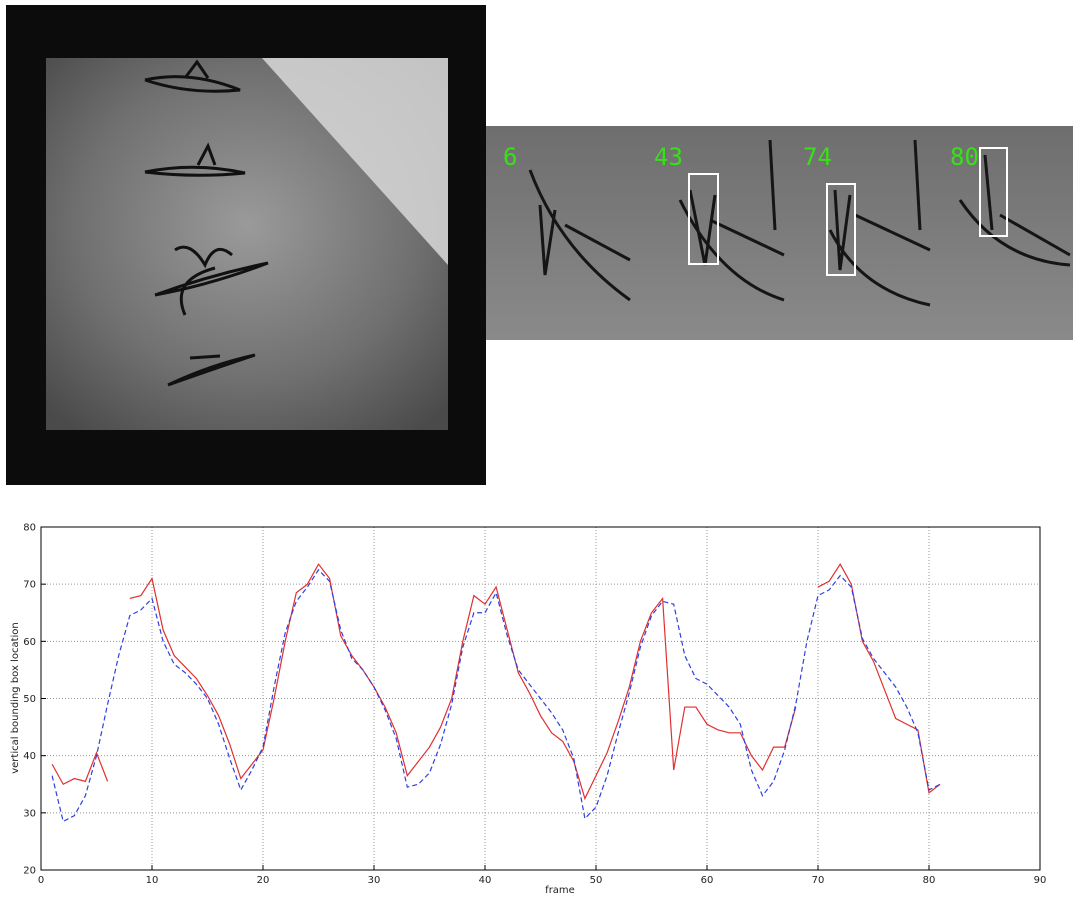 The image size is (1073, 902). I want to click on thumbnails: 6 43 74 80, so click(779, 233).